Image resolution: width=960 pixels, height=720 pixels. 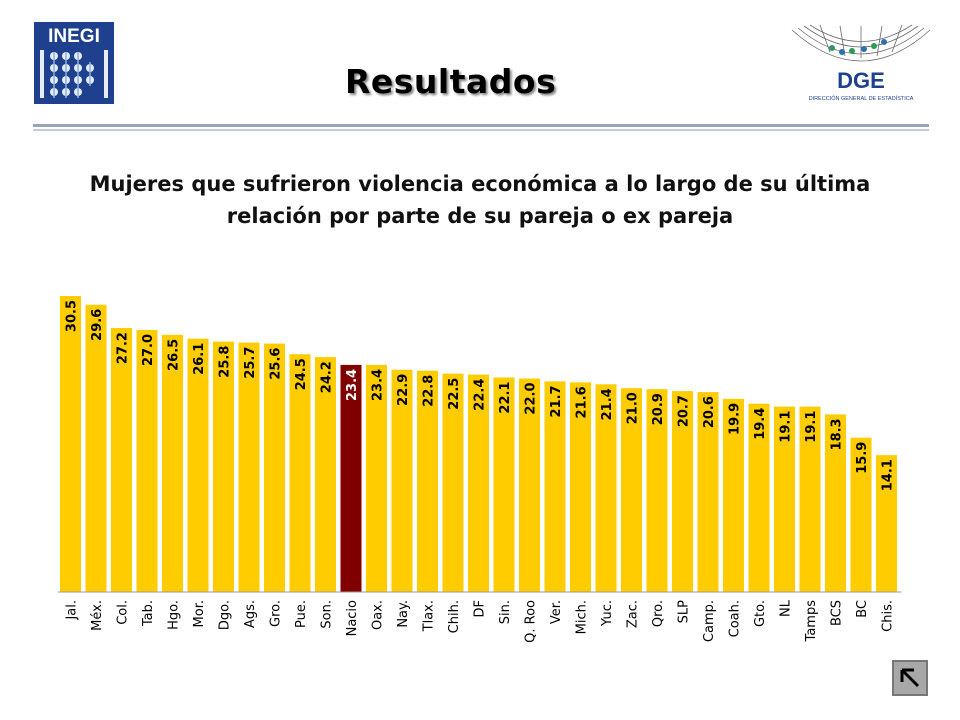 What do you see at coordinates (888, 616) in the screenshot?
I see `x-tick-label-32: Chis.` at bounding box center [888, 616].